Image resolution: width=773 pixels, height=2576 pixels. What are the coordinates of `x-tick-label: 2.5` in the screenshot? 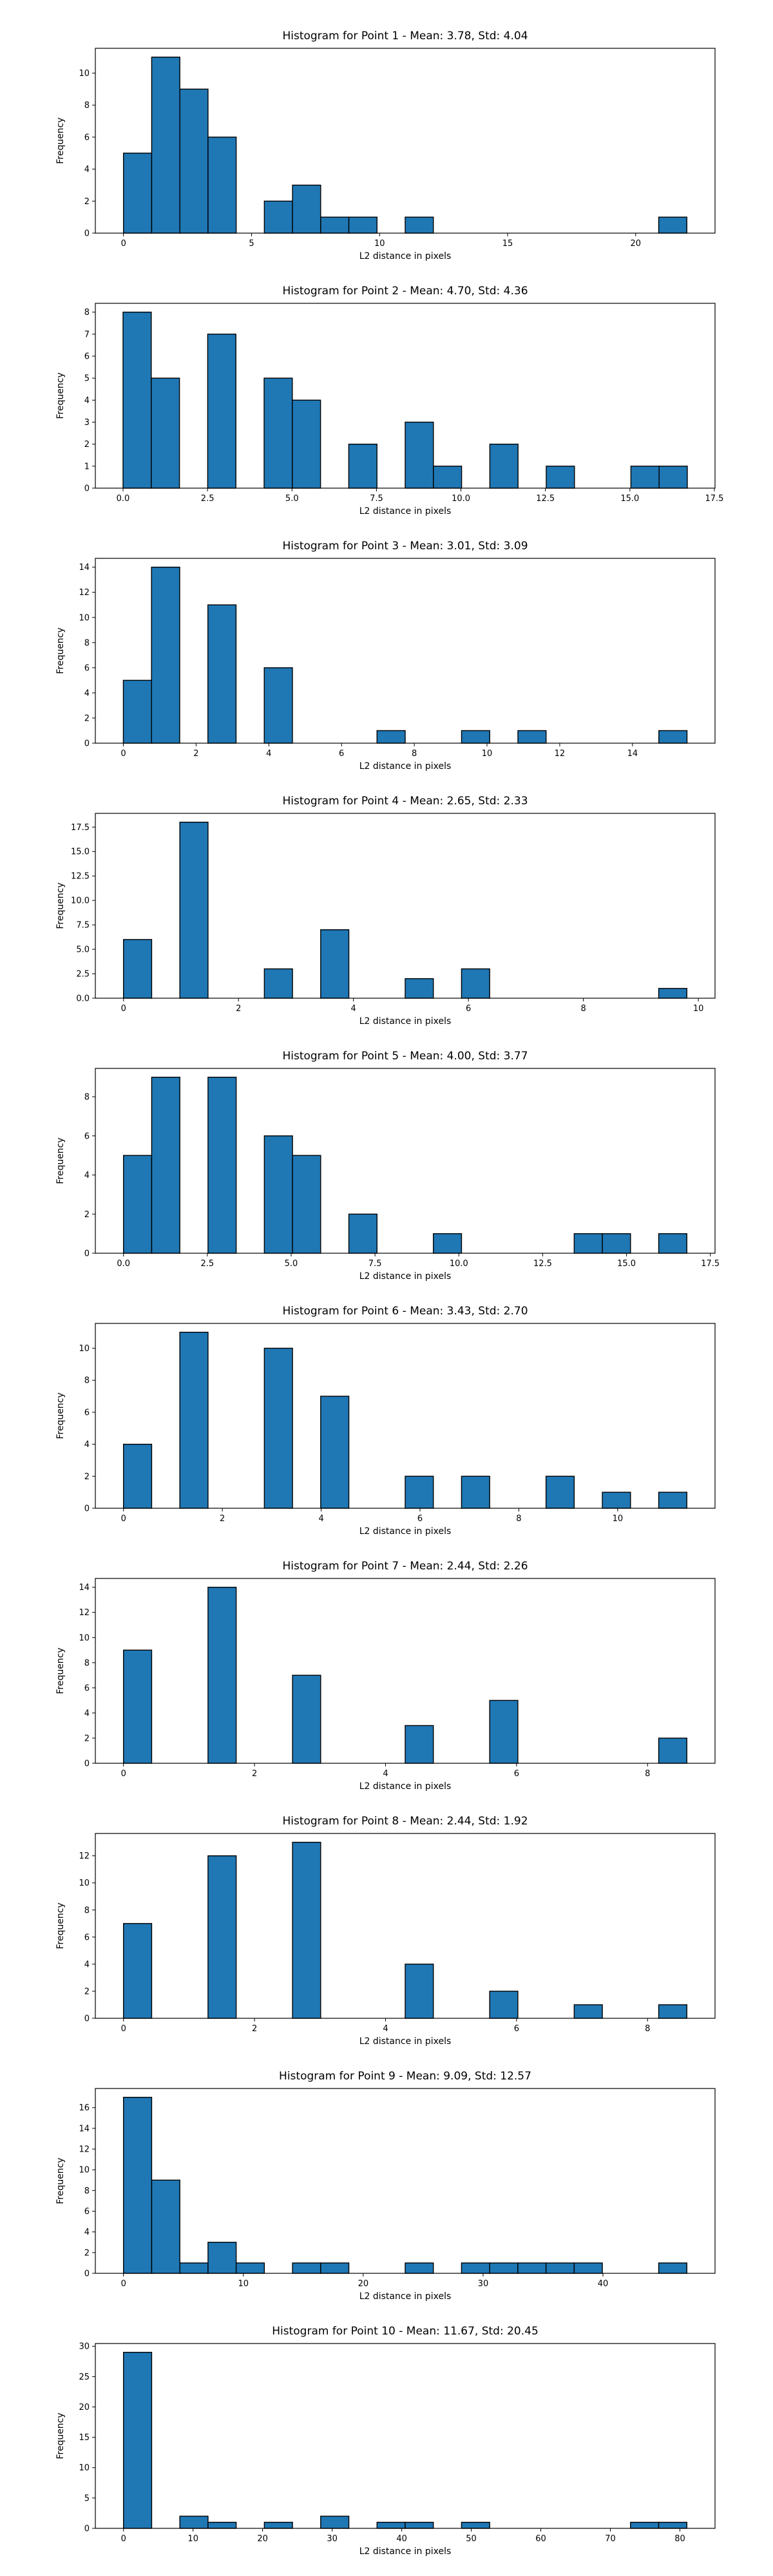 It's located at (208, 499).